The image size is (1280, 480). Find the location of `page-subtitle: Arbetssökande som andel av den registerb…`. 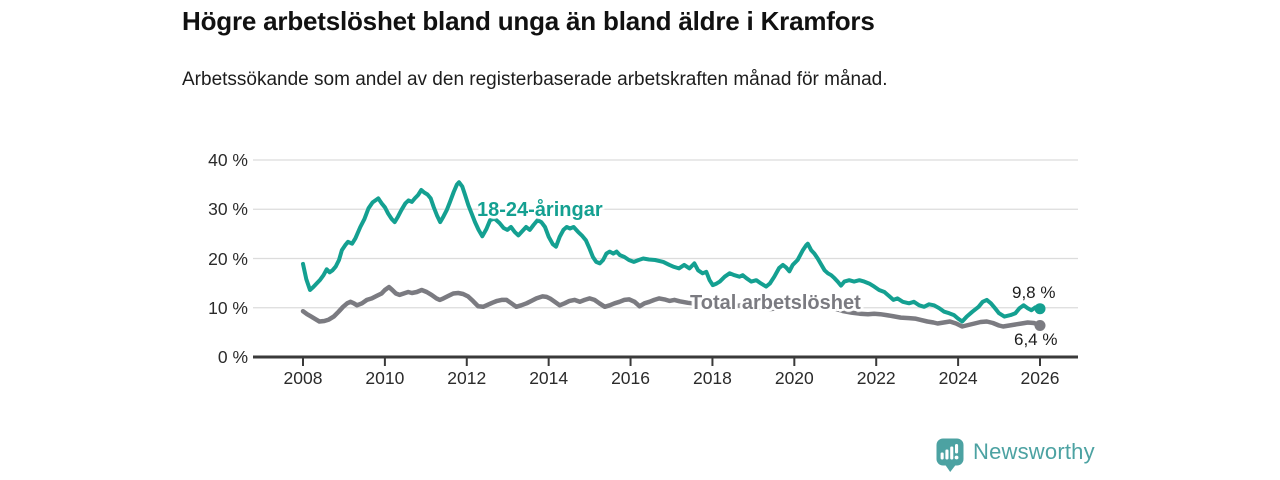

page-subtitle: Arbetssökande som andel av den registerb… is located at coordinates (535, 79).